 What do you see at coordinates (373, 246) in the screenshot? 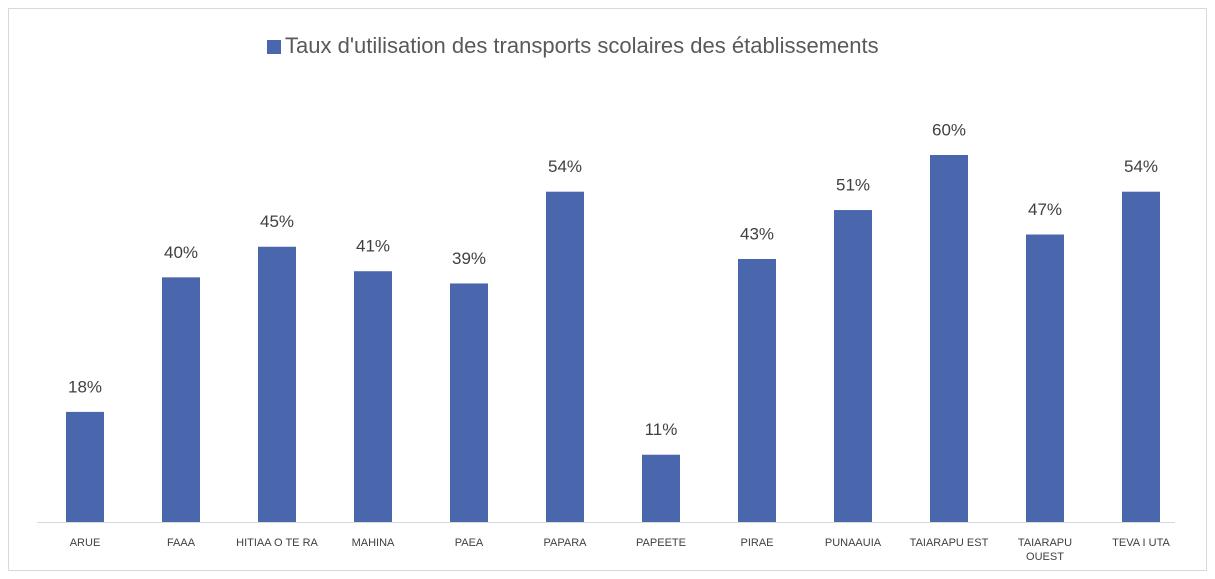
I see `data-label: 41%` at bounding box center [373, 246].